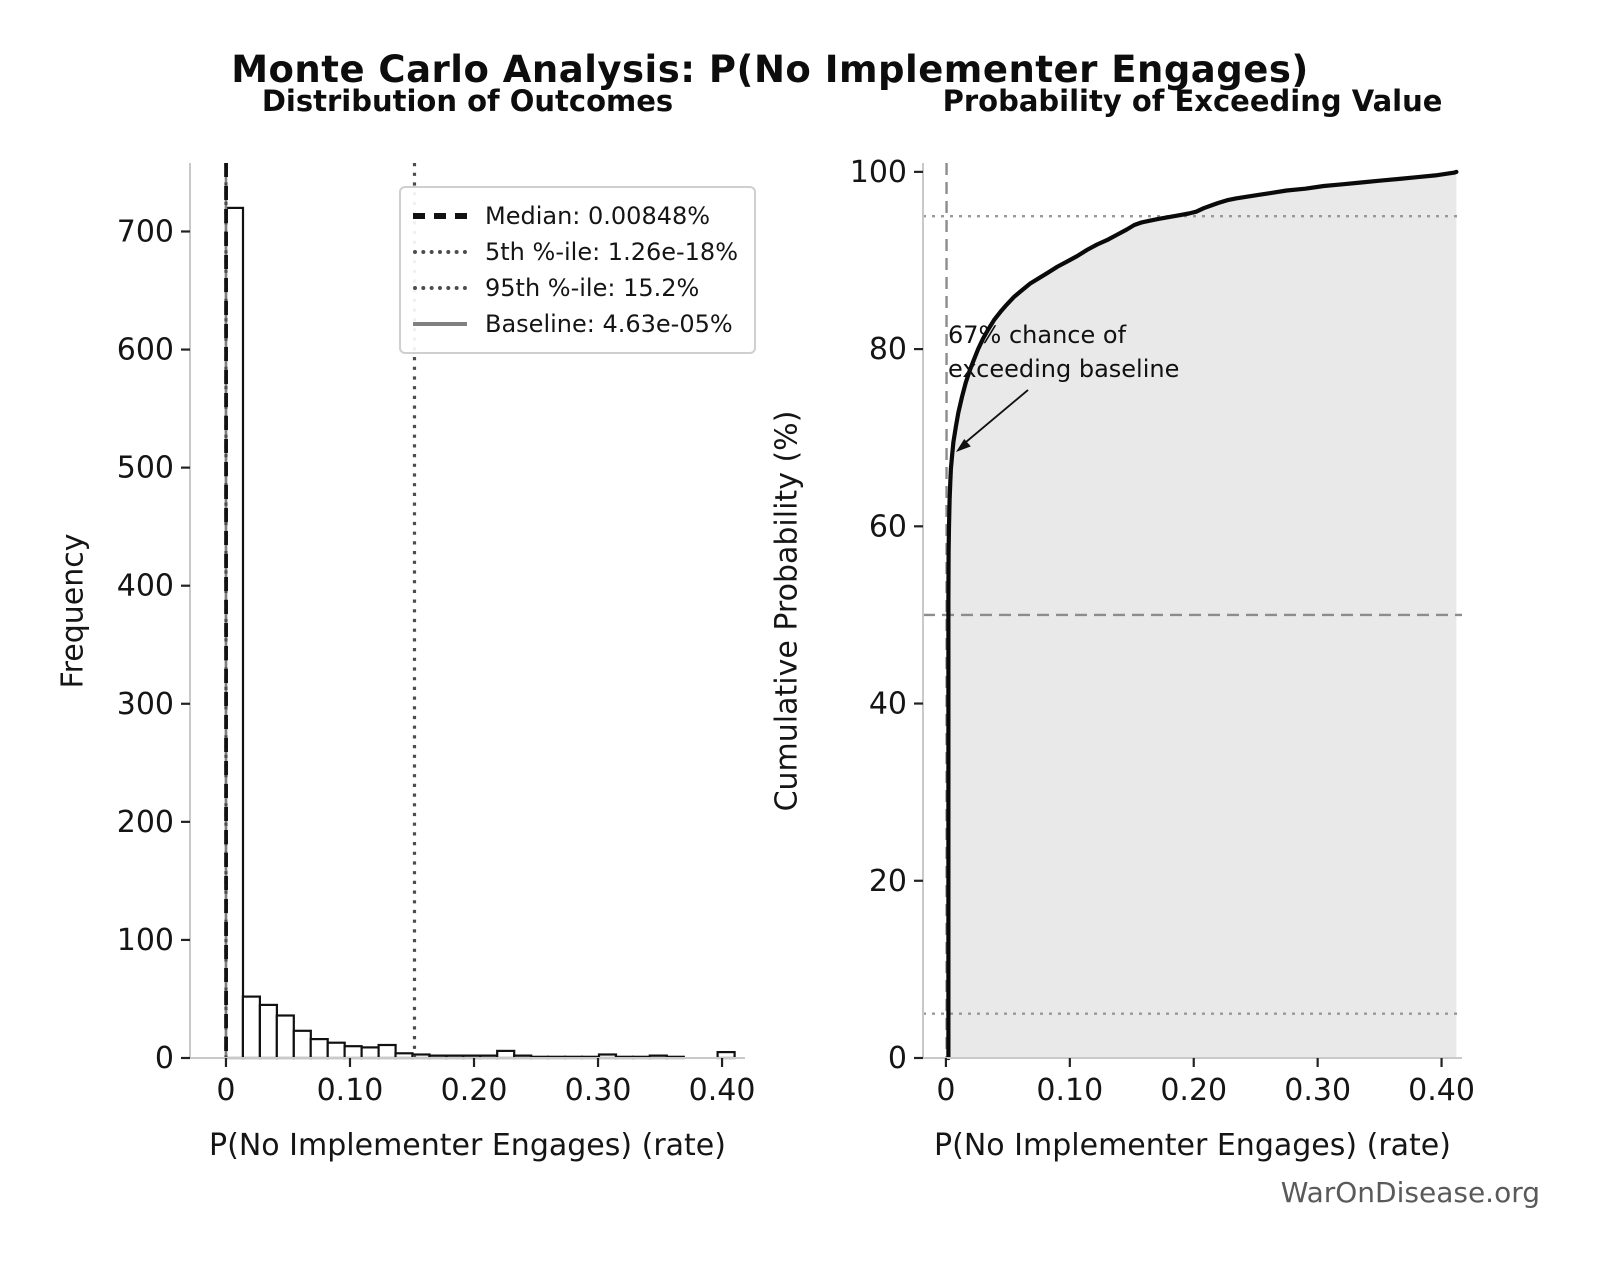 The image size is (1601, 1280). I want to click on histogram-y-axis-label: Frequency, so click(73, 611).